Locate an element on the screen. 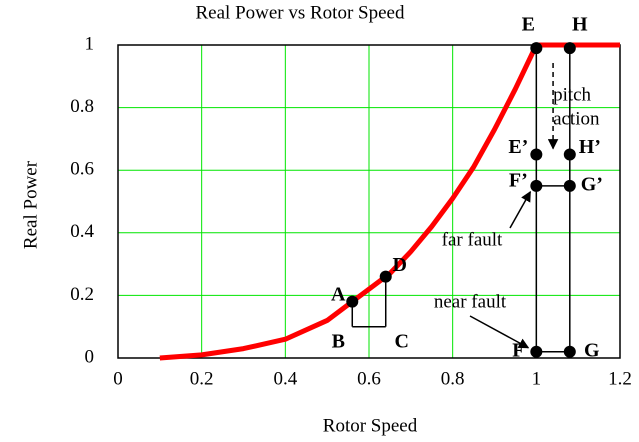 The height and width of the screenshot is (442, 639). y-tick-label: 0 is located at coordinates (90, 356).